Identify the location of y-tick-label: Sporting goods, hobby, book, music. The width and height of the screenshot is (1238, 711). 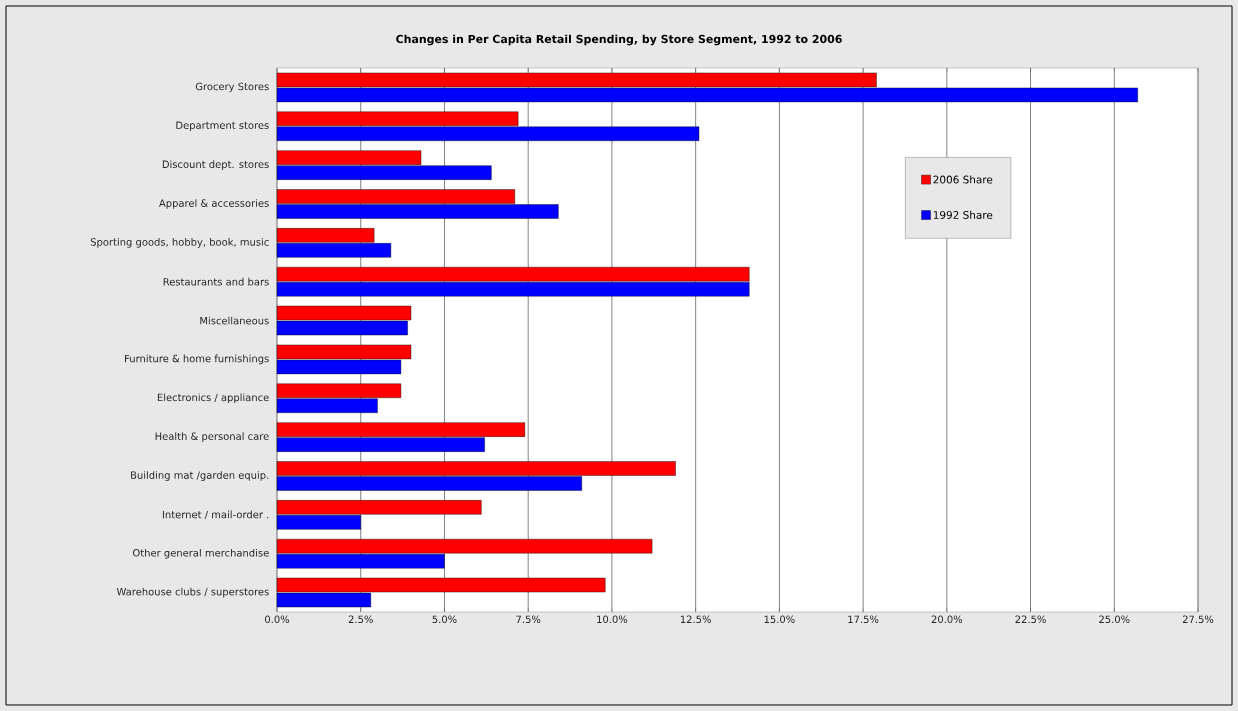
(179, 243).